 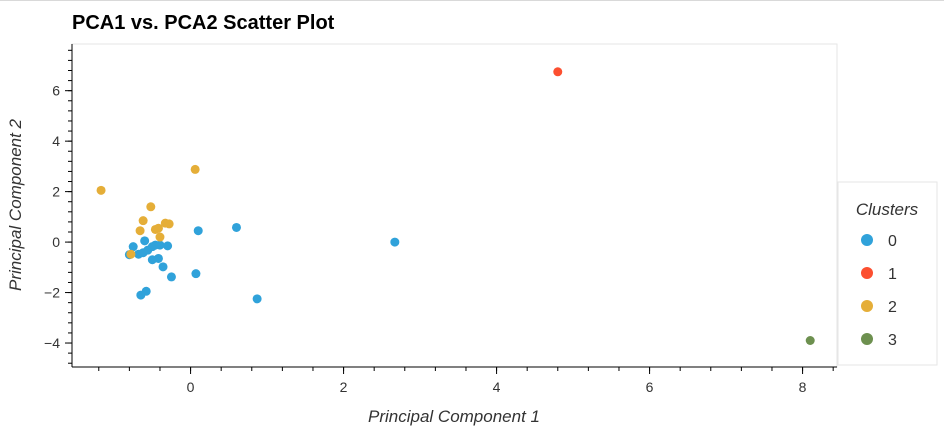 What do you see at coordinates (892, 307) in the screenshot?
I see `legend-label: 2` at bounding box center [892, 307].